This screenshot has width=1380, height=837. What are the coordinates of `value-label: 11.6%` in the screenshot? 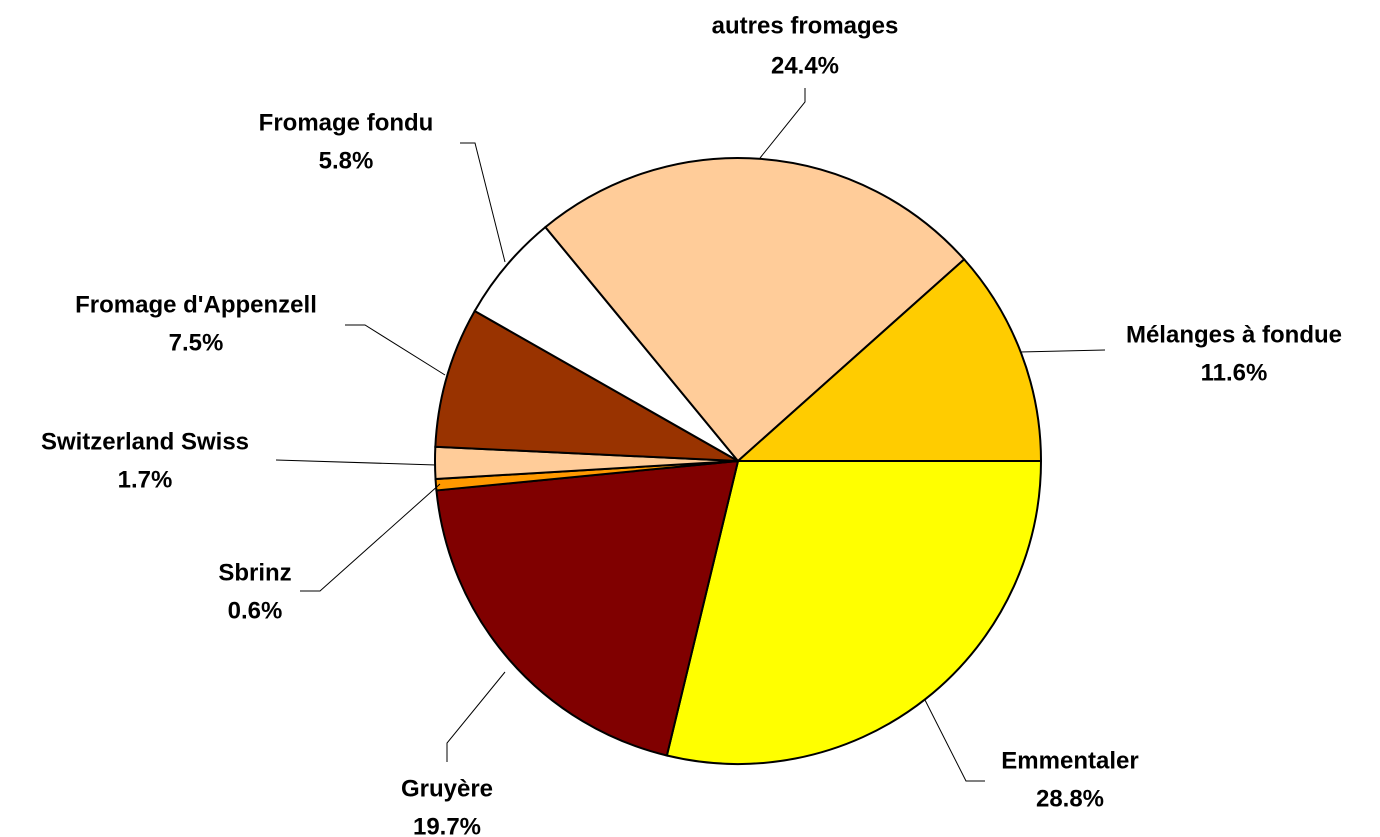 It's located at (1234, 372).